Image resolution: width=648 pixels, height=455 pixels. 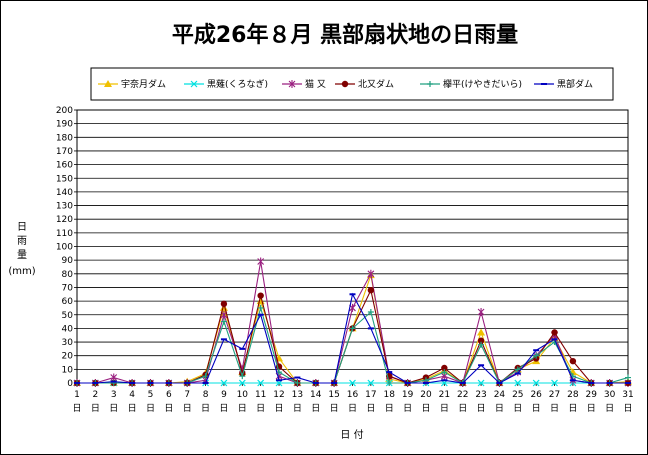 I want to click on legend-item: 欅平(けやきだいら), so click(x=471, y=84).